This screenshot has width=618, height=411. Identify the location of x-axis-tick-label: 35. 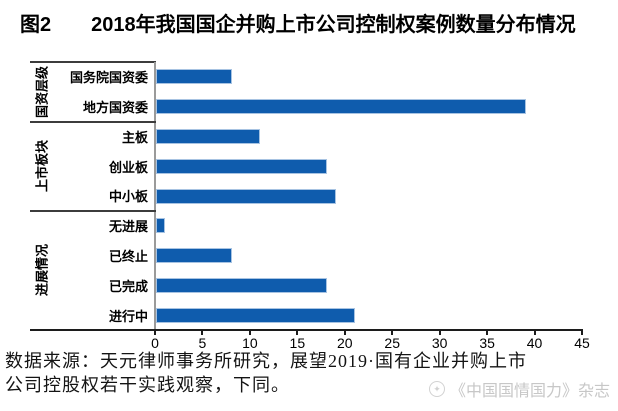
(487, 343).